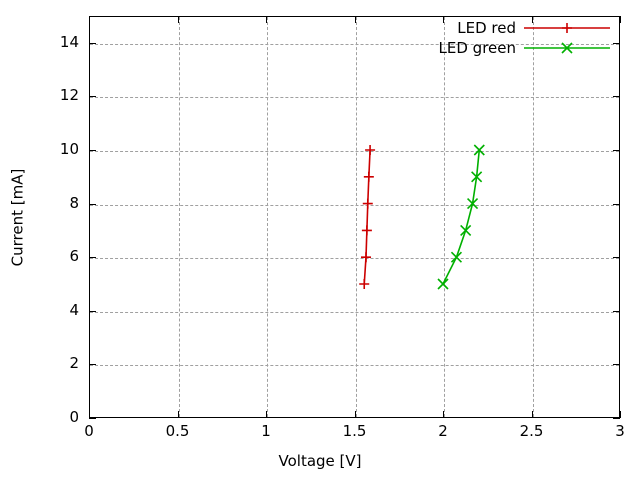  Describe the element at coordinates (354, 431) in the screenshot. I see `x-tick-label: 1.5` at that location.